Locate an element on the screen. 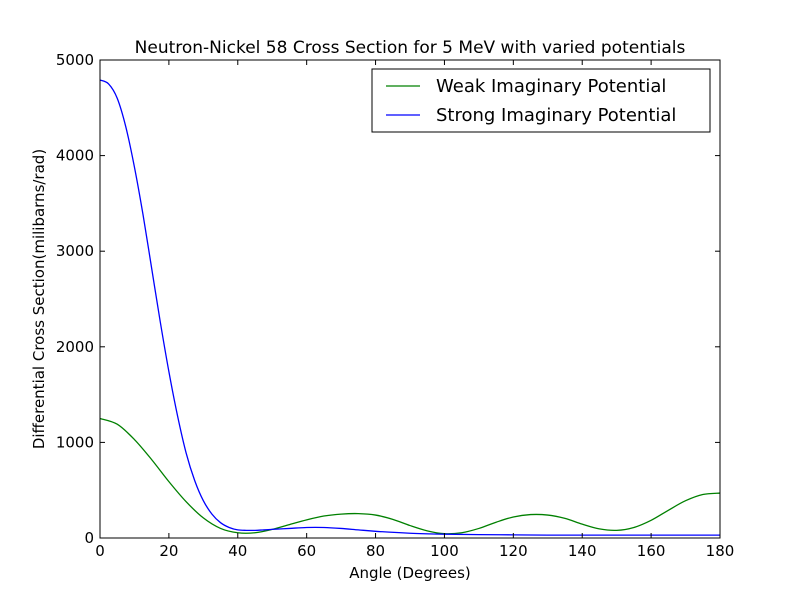  x-tick-label: 180 is located at coordinates (720, 551).